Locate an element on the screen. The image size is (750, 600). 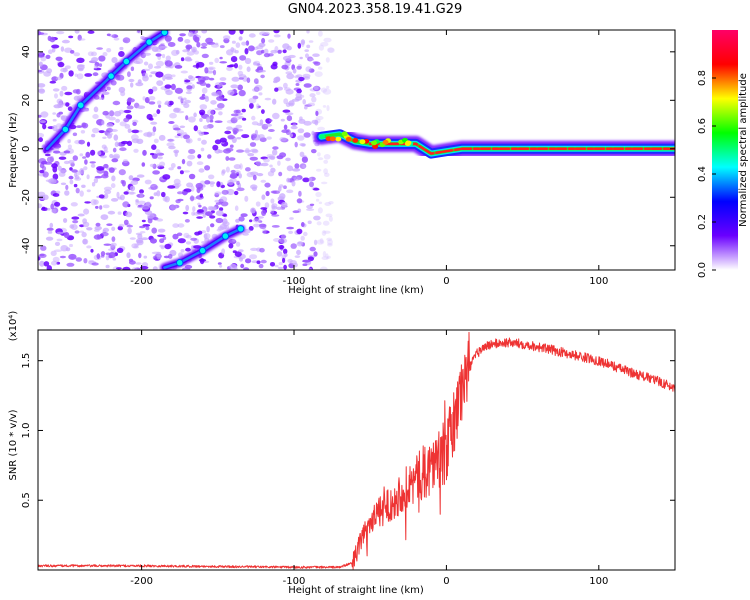
colorbar-tick-label: 0.2 is located at coordinates (702, 222).